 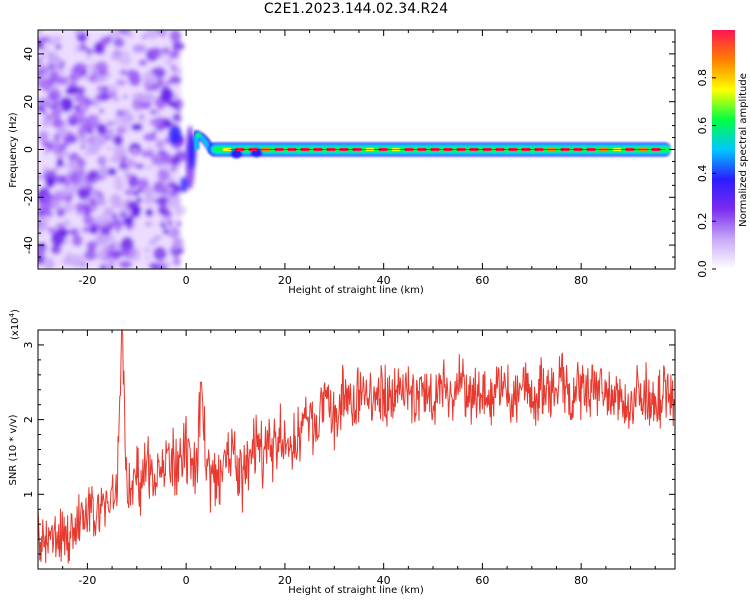 What do you see at coordinates (356, 590) in the screenshot?
I see `snr-x-axis-label: Height of straight line (km)` at bounding box center [356, 590].